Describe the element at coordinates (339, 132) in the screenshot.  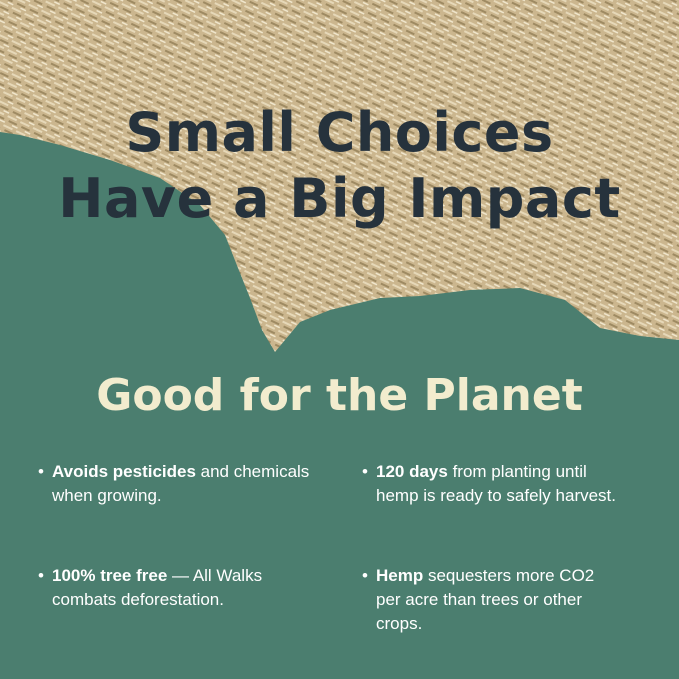
I see `headline-line-1: Small Choices` at that location.